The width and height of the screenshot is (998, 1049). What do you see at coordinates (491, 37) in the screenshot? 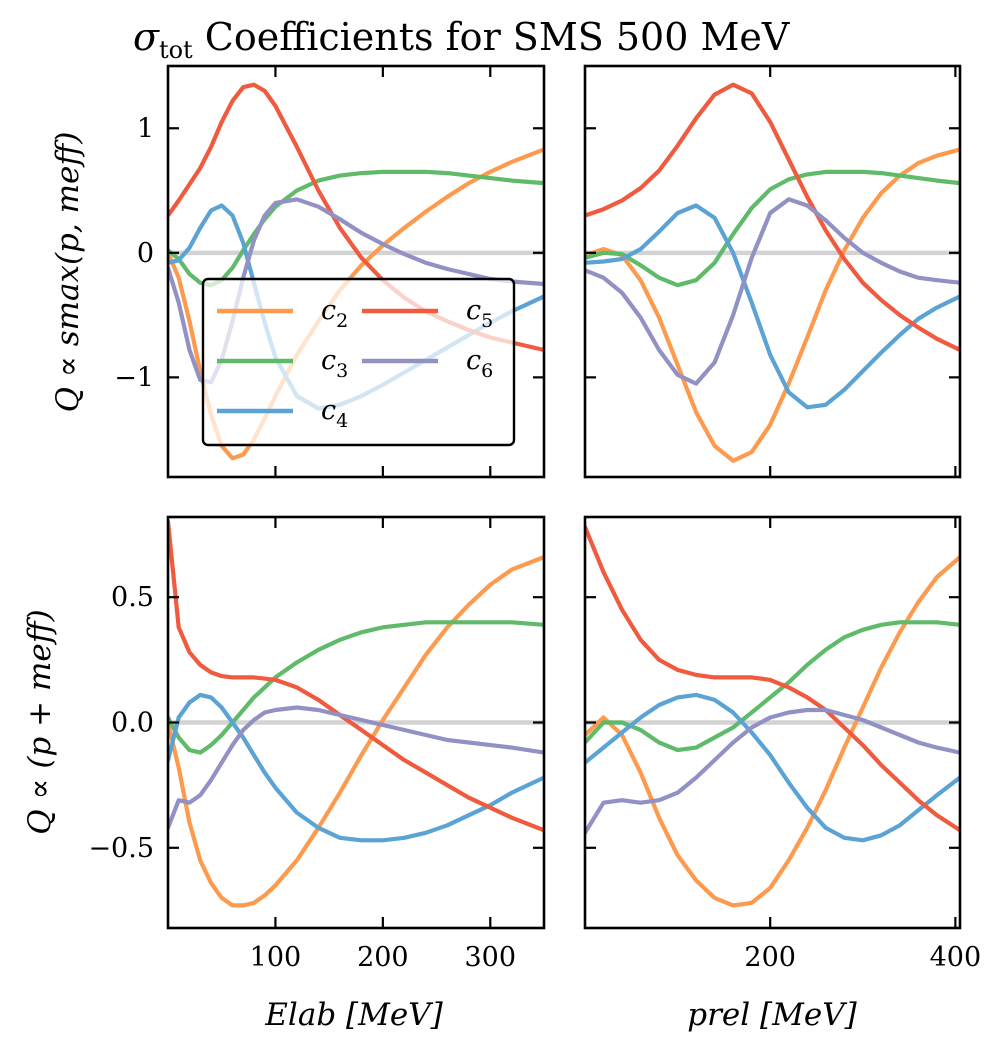
I see `title-rest: Coefficients for SMS 500 MeV` at bounding box center [491, 37].